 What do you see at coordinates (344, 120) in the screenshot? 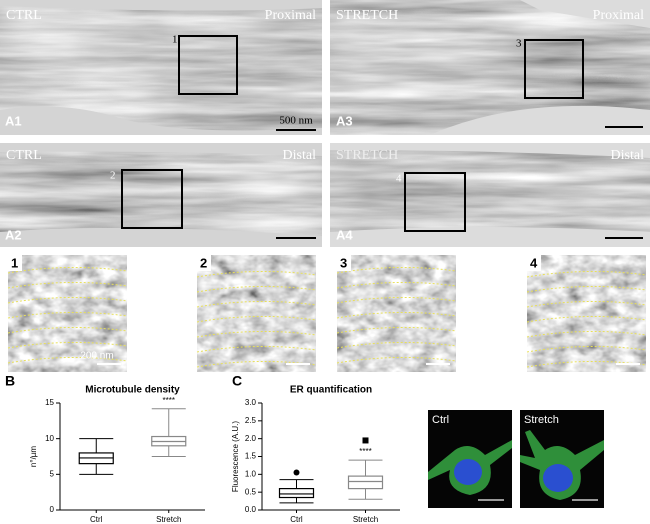
I see `panel-label: A3` at bounding box center [344, 120].